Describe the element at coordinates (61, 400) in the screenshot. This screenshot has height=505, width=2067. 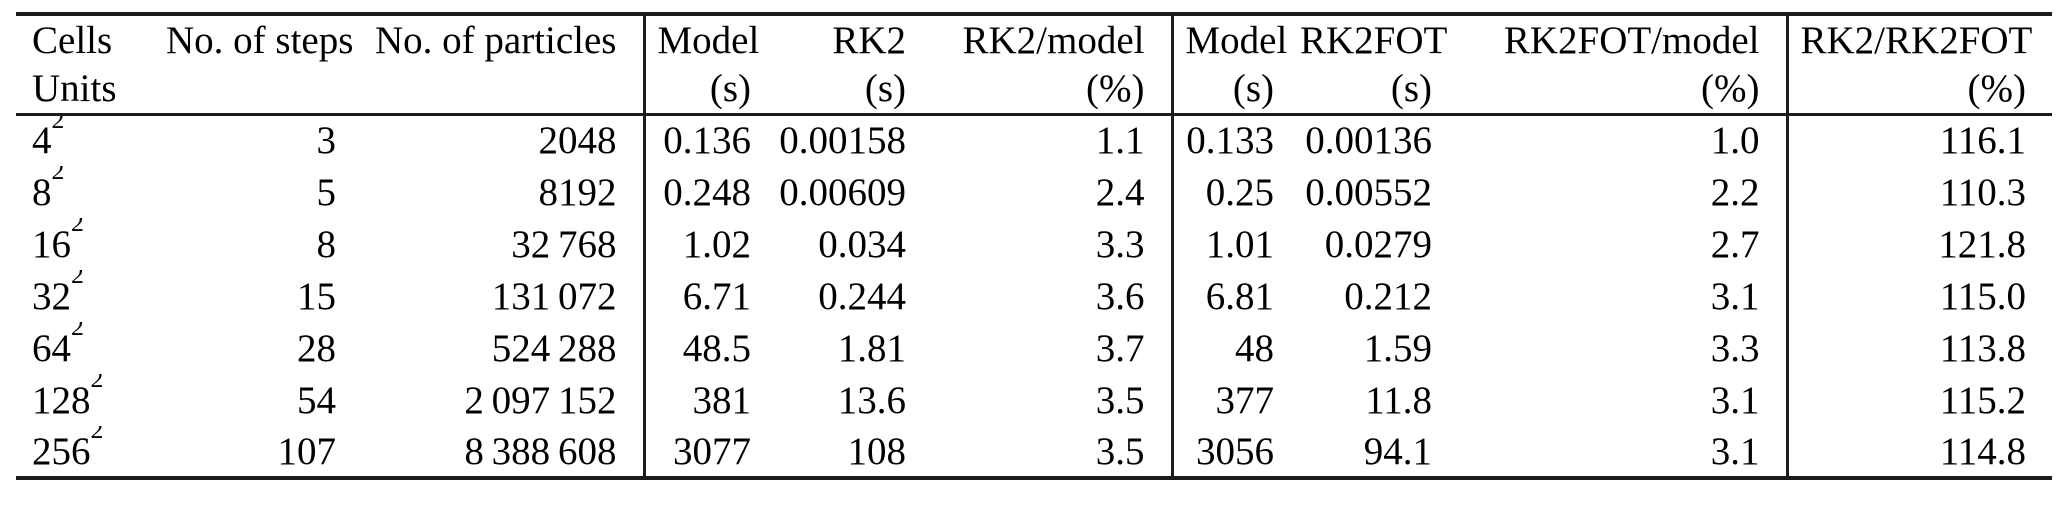
I see `cells-base: 128` at that location.